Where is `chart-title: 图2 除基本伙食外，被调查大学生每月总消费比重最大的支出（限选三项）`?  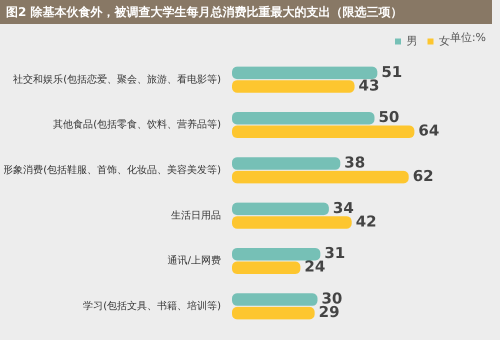 chart-title: 图2 除基本伙食外，被调查大学生每月总消费比重最大的支出（限选三项） is located at coordinates (246, 12).